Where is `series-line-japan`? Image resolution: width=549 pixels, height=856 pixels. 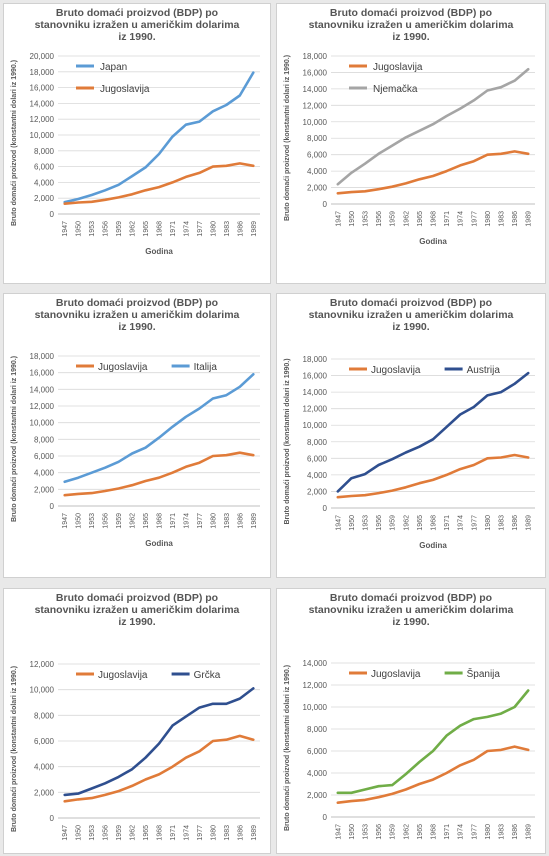 series-line-japan is located at coordinates (159, 137).